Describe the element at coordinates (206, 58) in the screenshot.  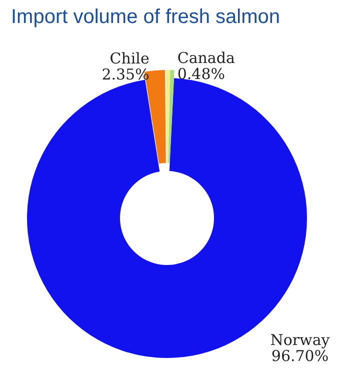
I see `slice-label: Canada` at that location.